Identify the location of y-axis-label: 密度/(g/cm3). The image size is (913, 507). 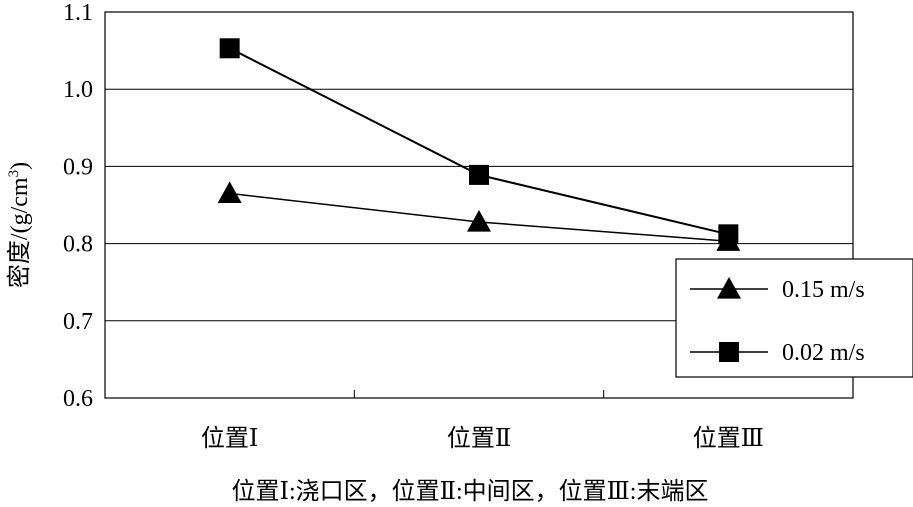
(19, 225).